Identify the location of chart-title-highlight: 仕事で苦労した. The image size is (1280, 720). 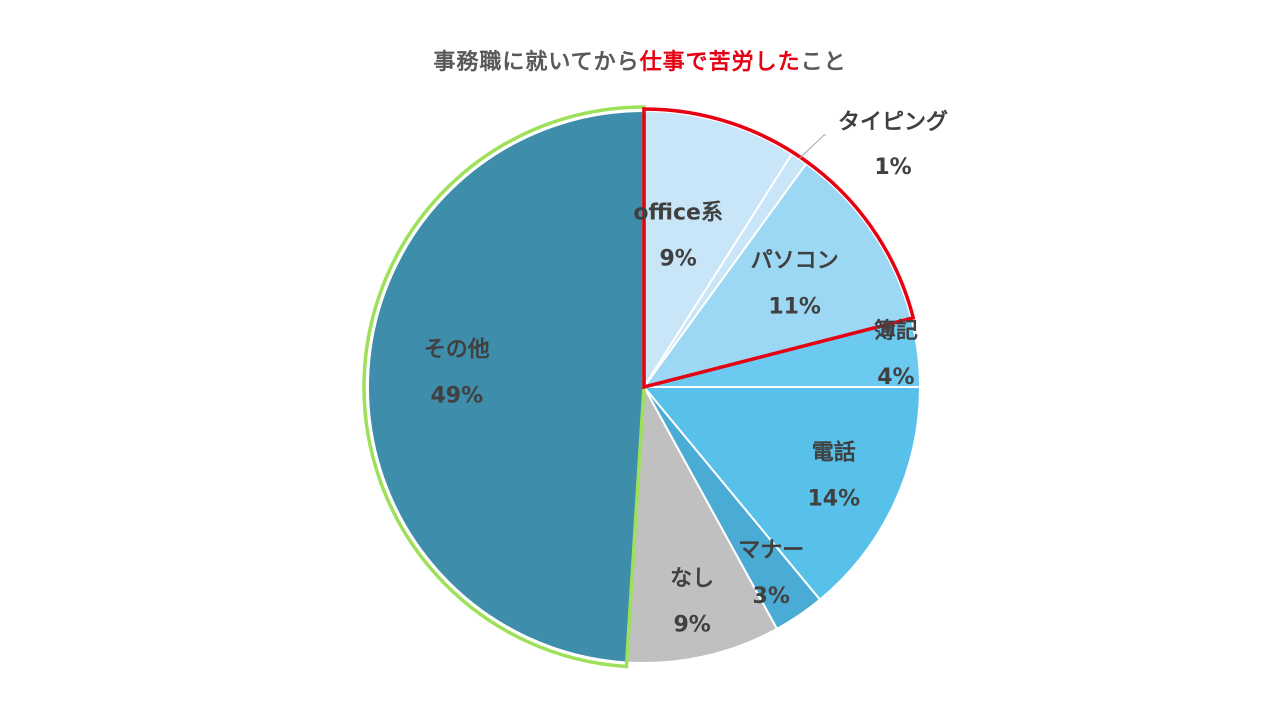
(720, 62).